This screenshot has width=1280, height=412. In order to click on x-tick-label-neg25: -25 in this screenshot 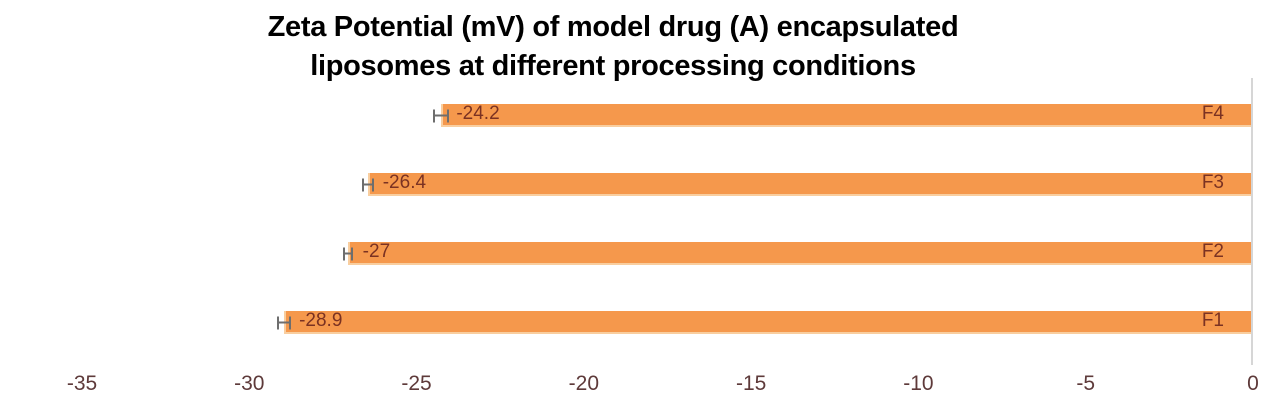, I will do `click(416, 383)`.